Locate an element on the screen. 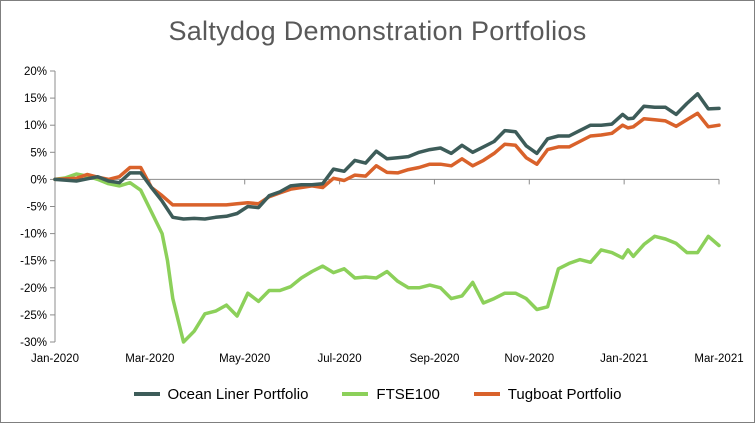 Image resolution: width=755 pixels, height=423 pixels. y-tick-label: -20% is located at coordinates (33, 289).